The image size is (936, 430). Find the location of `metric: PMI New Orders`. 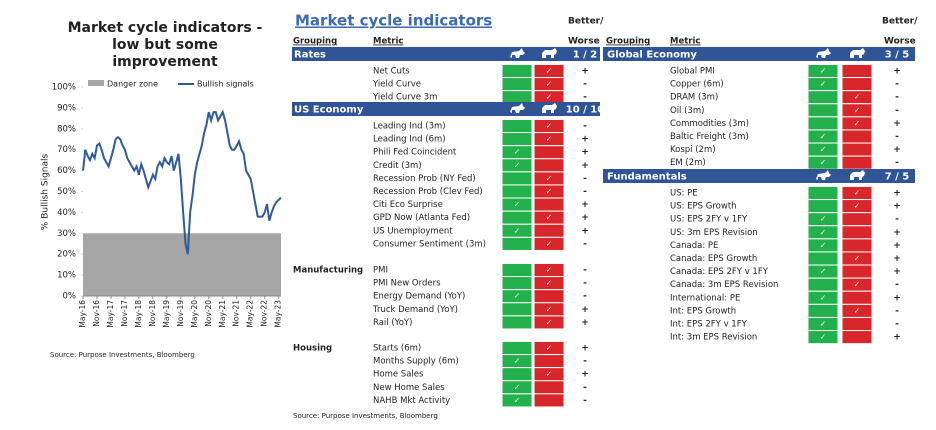

metric: PMI New Orders is located at coordinates (407, 284).